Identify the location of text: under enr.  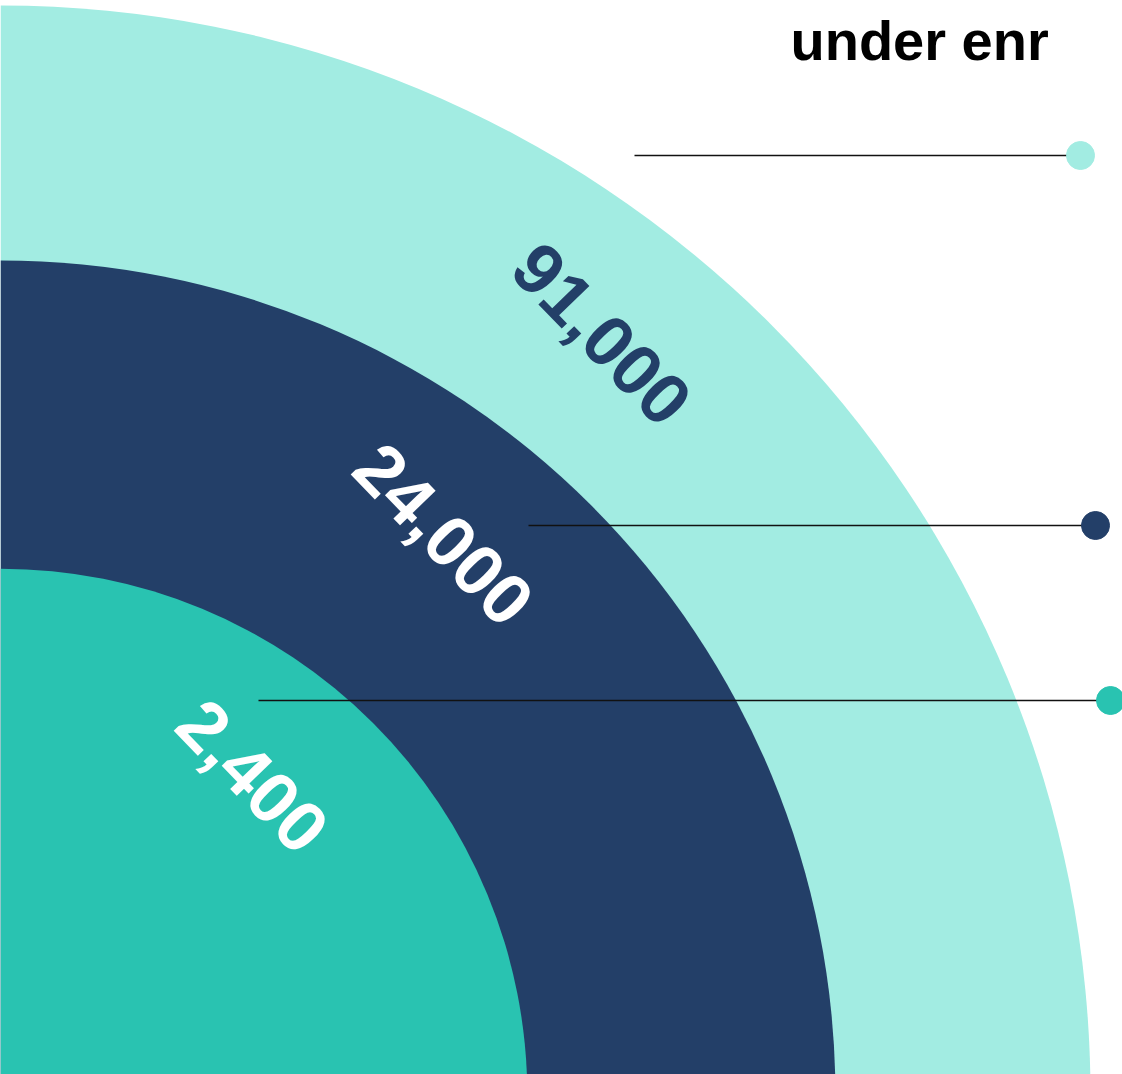
(919, 40).